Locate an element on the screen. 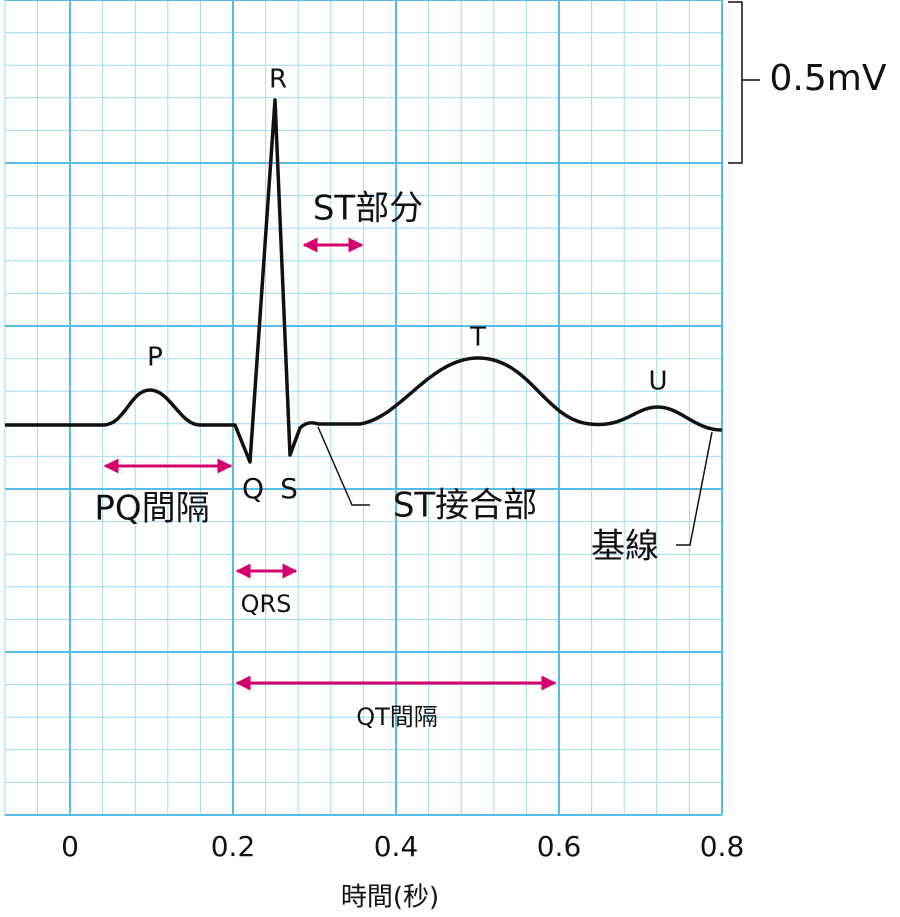 Image resolution: width=900 pixels, height=917 pixels. x-tick-label: 0.8 is located at coordinates (722, 846).